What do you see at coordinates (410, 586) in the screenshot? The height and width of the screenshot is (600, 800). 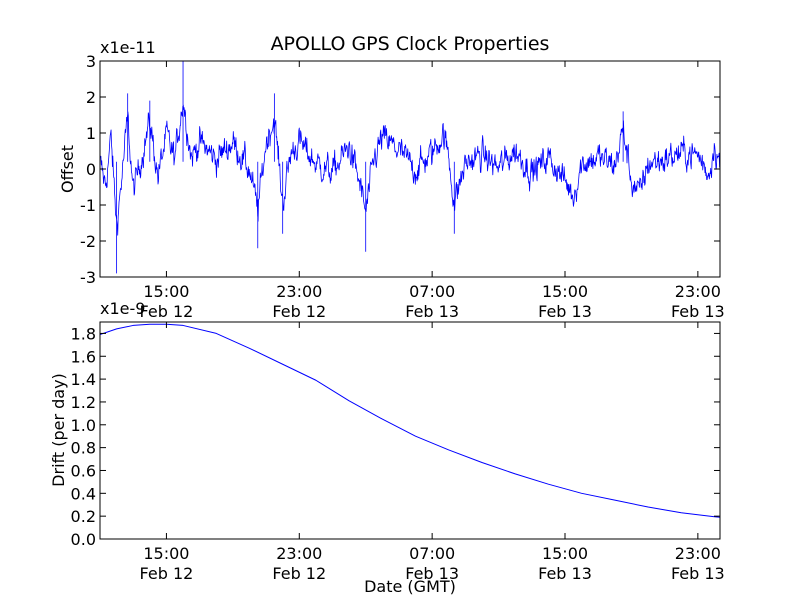 I see `drift-xlabel: Date (GMT)` at bounding box center [410, 586].